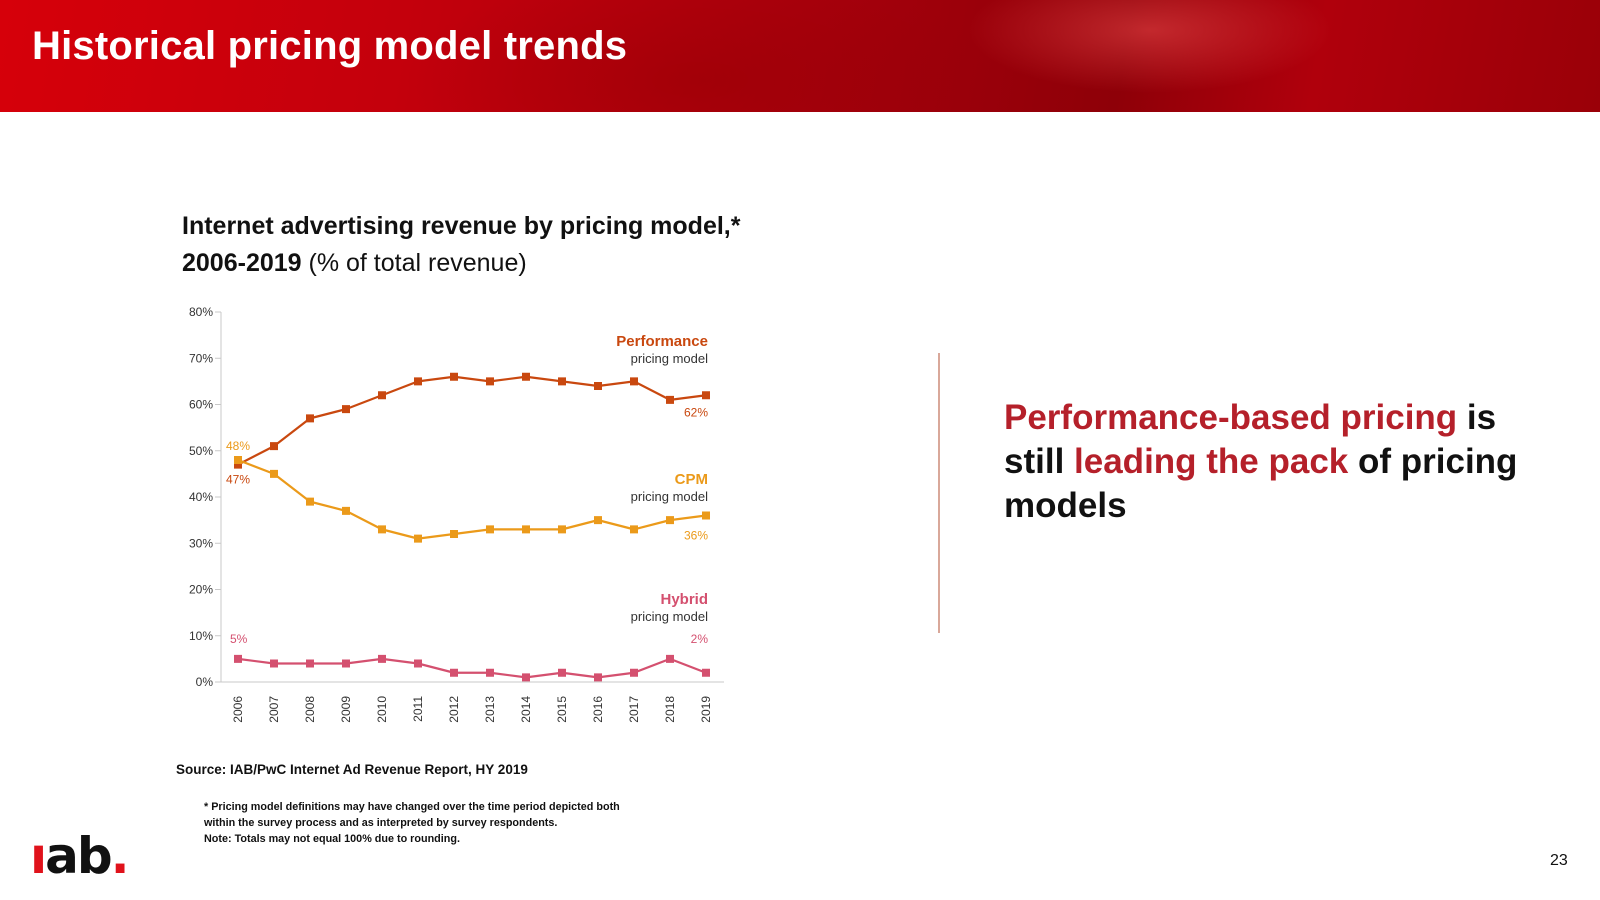  Describe the element at coordinates (800, 56) in the screenshot. I see `header-banner: Historical pricing model trends` at that location.